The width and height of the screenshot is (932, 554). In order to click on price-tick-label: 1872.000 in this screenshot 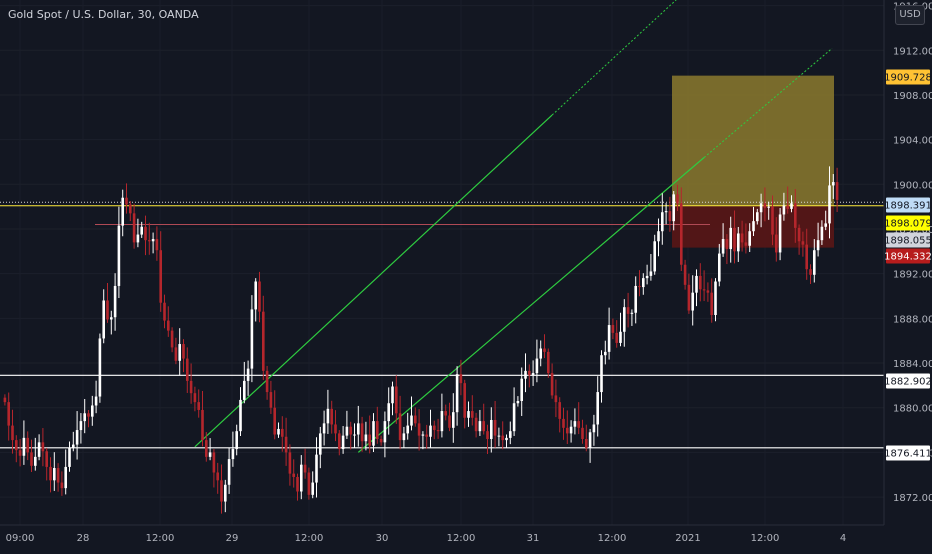, I will do `click(912, 498)`.